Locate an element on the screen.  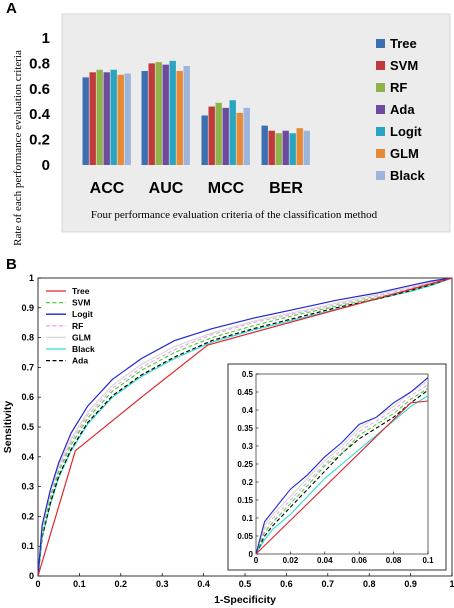
roc-y-tick-label: 0.1 is located at coordinates (27, 546).